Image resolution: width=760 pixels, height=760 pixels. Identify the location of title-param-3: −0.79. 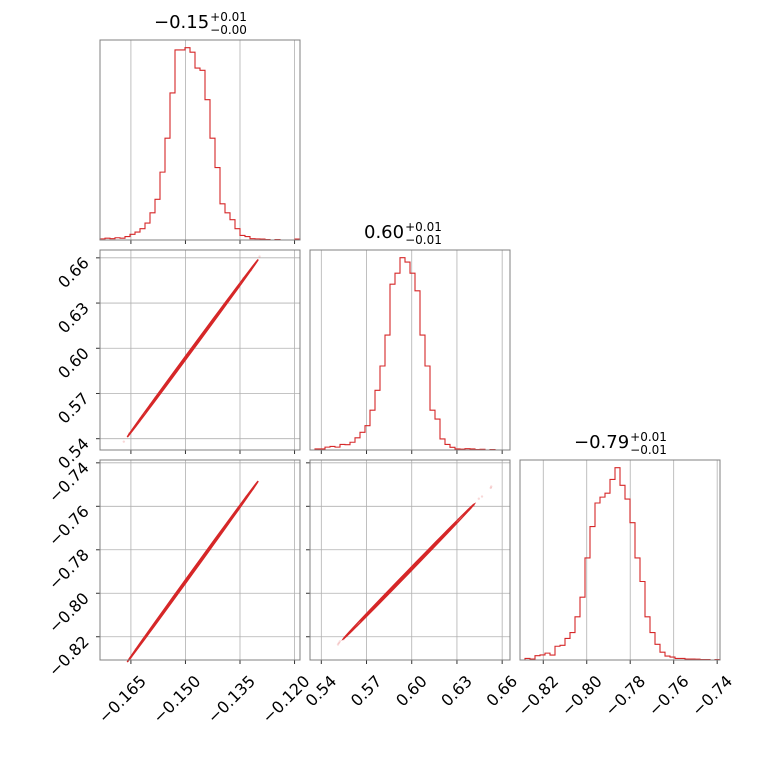
(601, 442).